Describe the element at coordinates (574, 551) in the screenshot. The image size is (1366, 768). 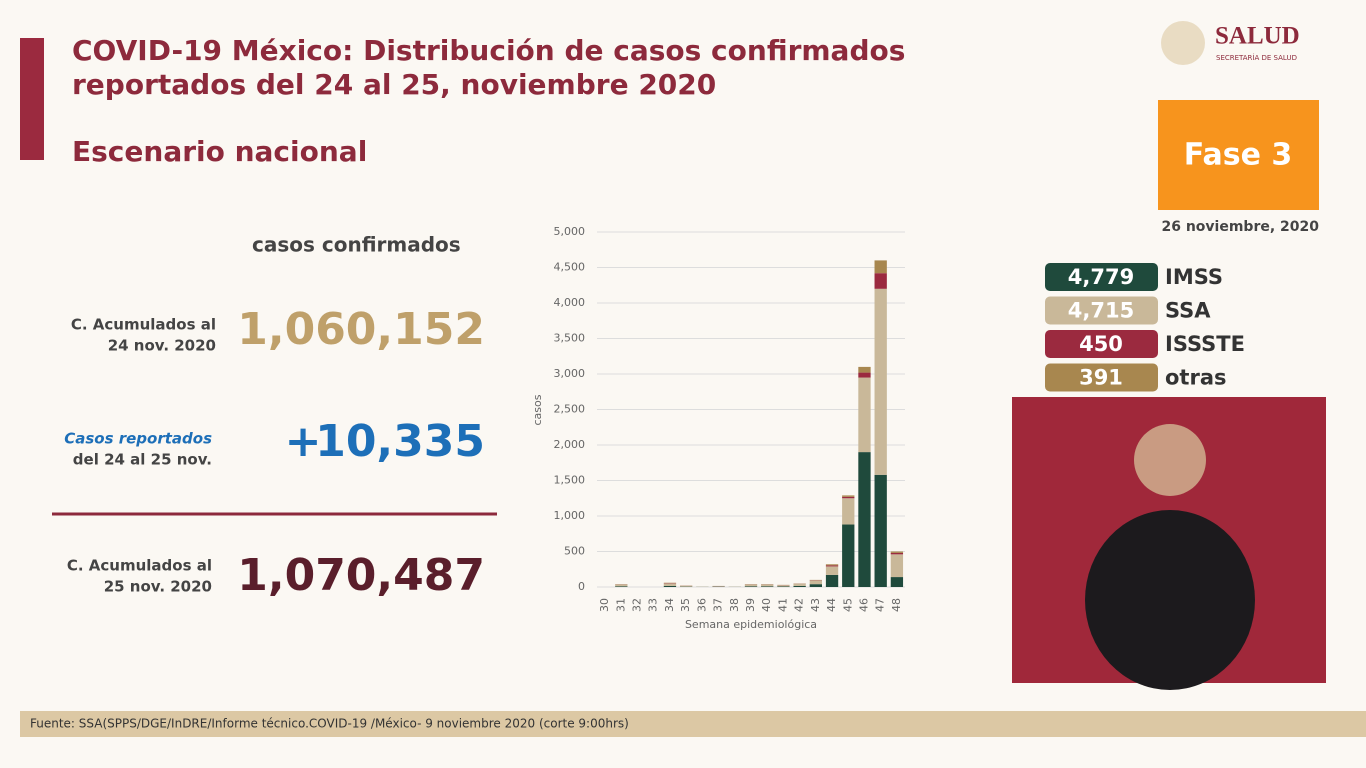
I see `y-tick-label: 500` at that location.